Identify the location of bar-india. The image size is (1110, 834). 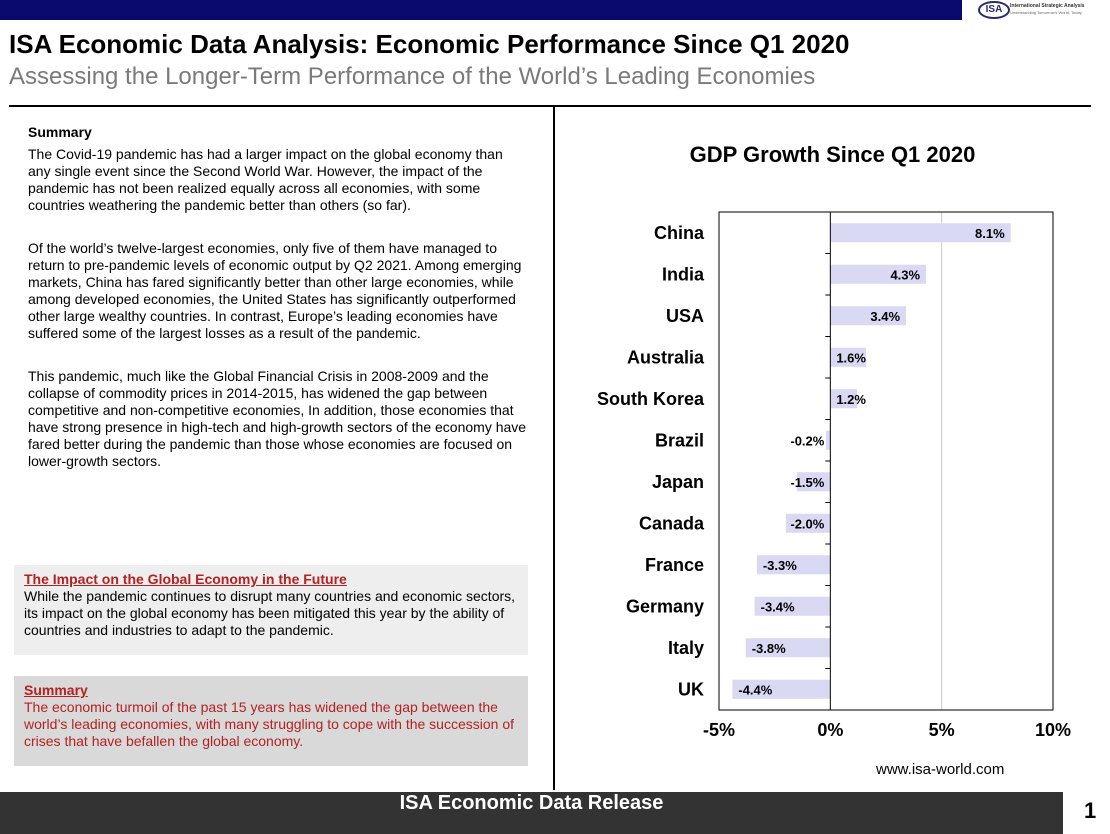
(878, 274).